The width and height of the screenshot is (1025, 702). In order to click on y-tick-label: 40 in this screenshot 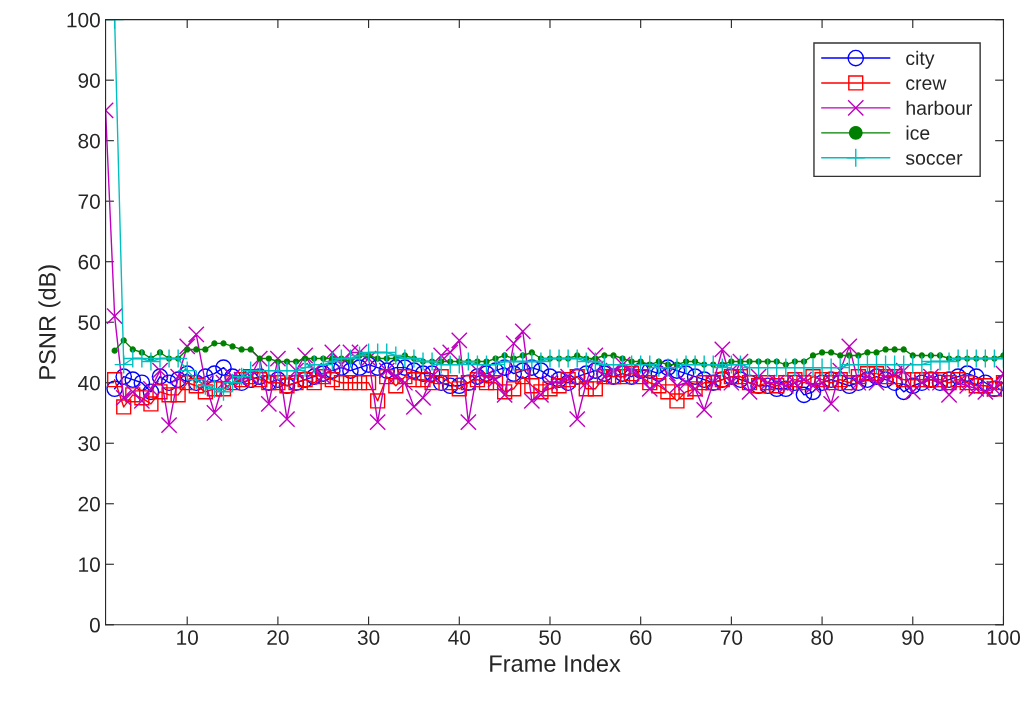, I will do `click(89, 383)`.